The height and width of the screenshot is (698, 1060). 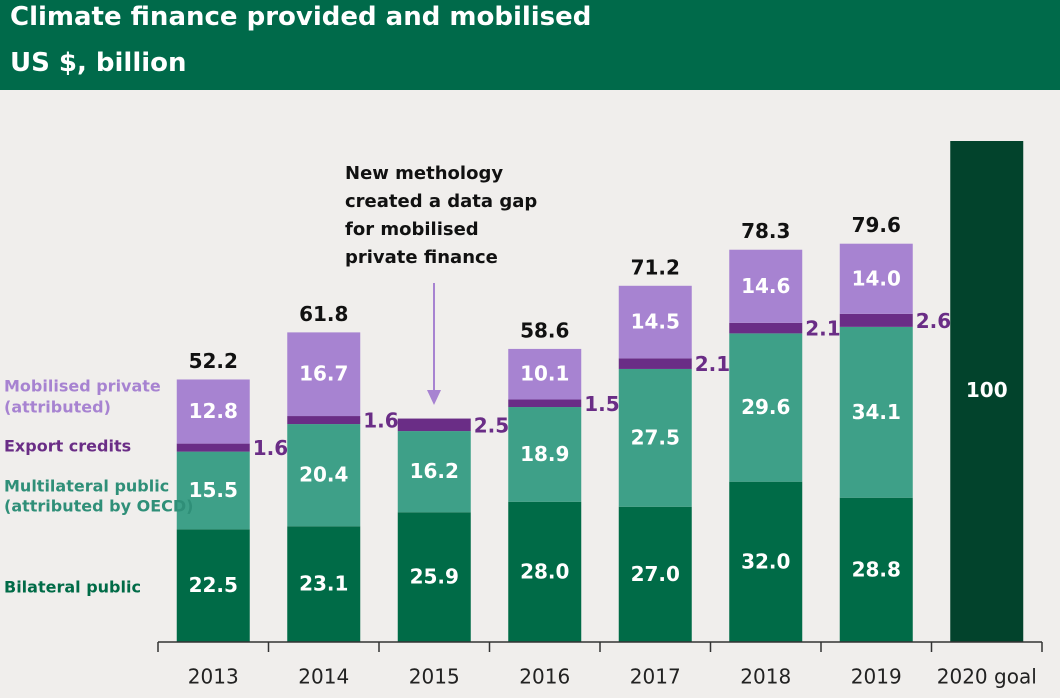 What do you see at coordinates (301, 17) in the screenshot?
I see `chart-title: Climate finance provided and mobilised` at bounding box center [301, 17].